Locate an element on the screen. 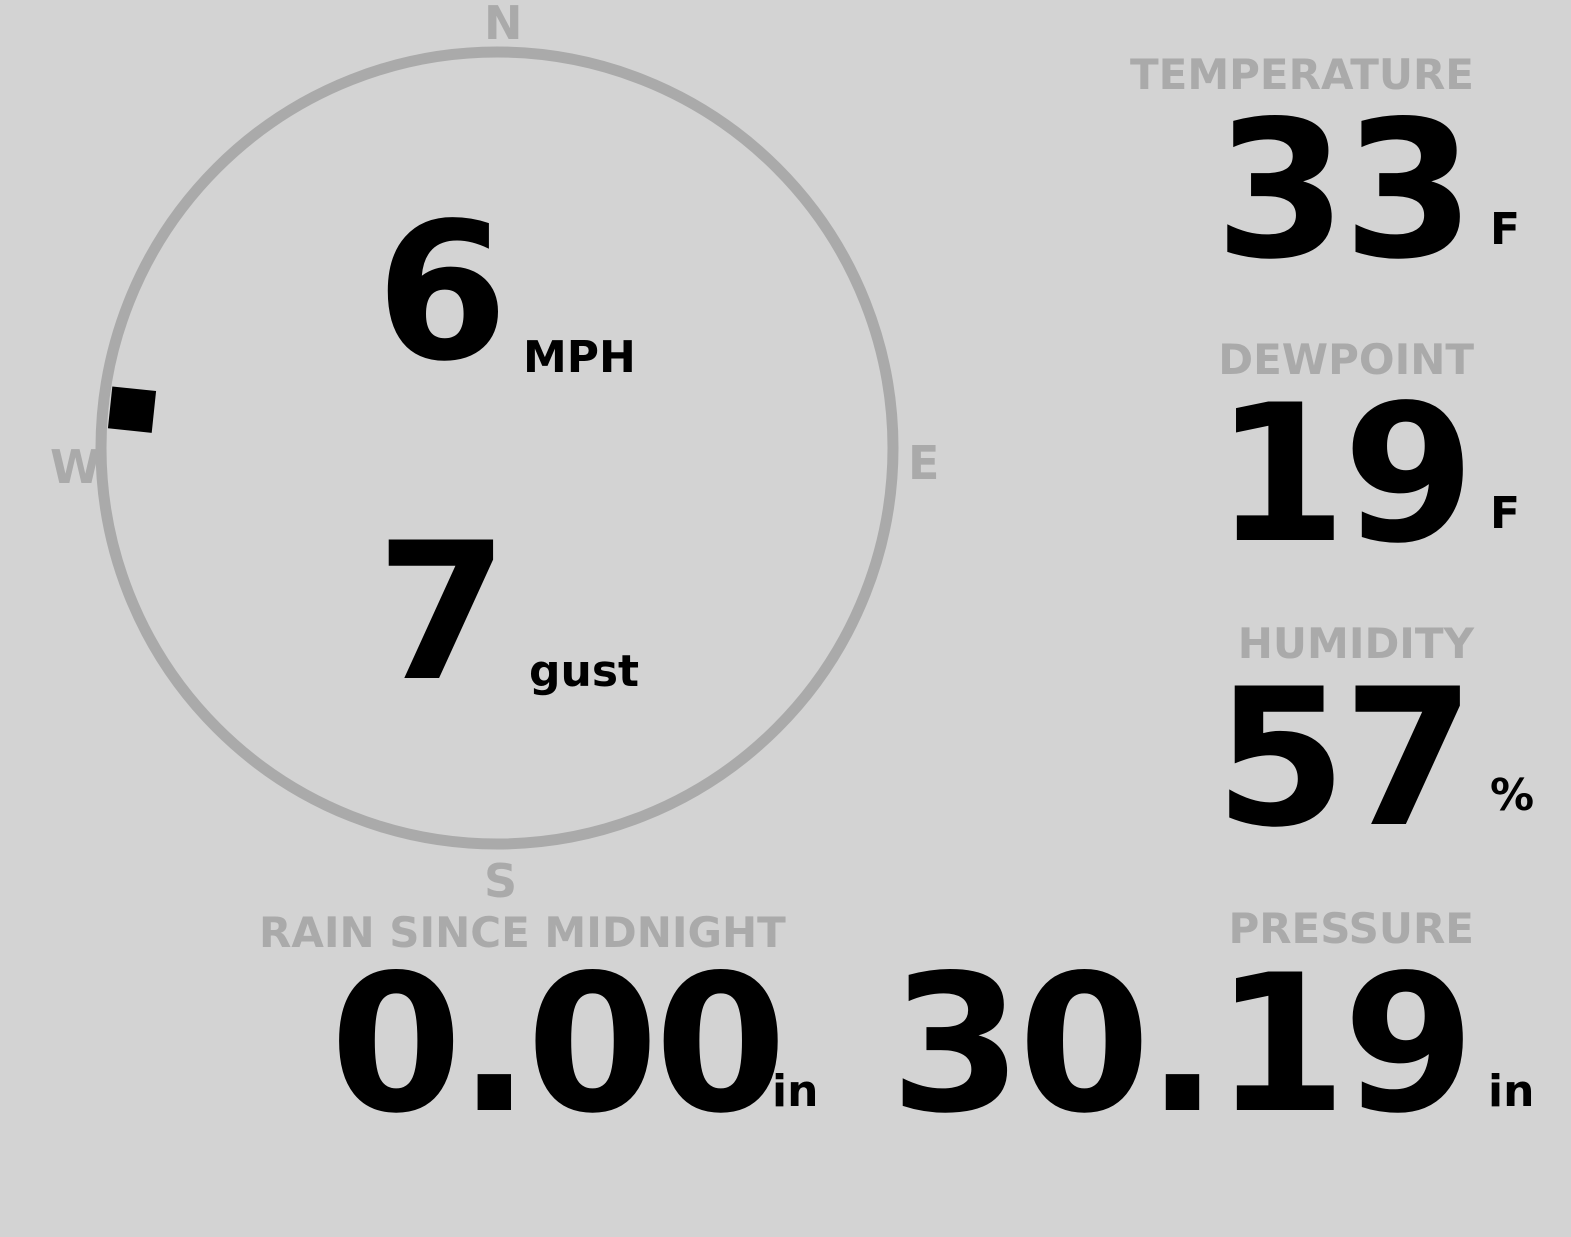 This screenshot has width=1571, height=1237. dewpoint-value: 19 is located at coordinates (1344, 474).